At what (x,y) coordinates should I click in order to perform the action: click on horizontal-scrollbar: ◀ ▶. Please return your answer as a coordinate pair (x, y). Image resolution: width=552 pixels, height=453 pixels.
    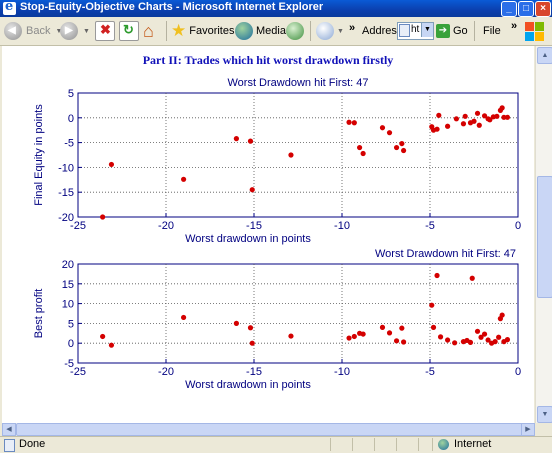
    Looking at the image, I should click on (268, 429).